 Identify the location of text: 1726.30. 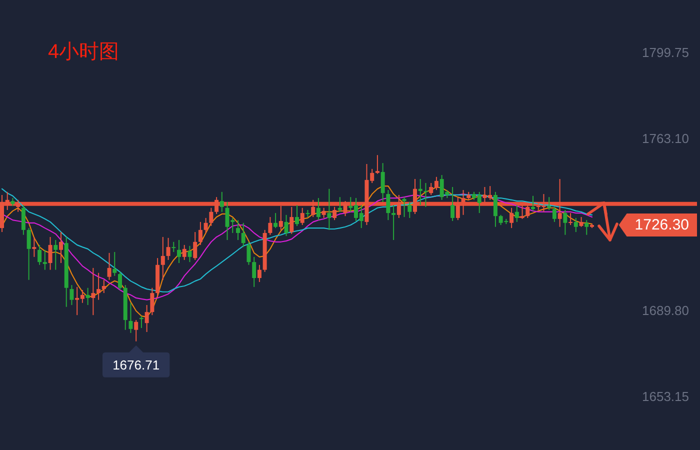
(662, 225).